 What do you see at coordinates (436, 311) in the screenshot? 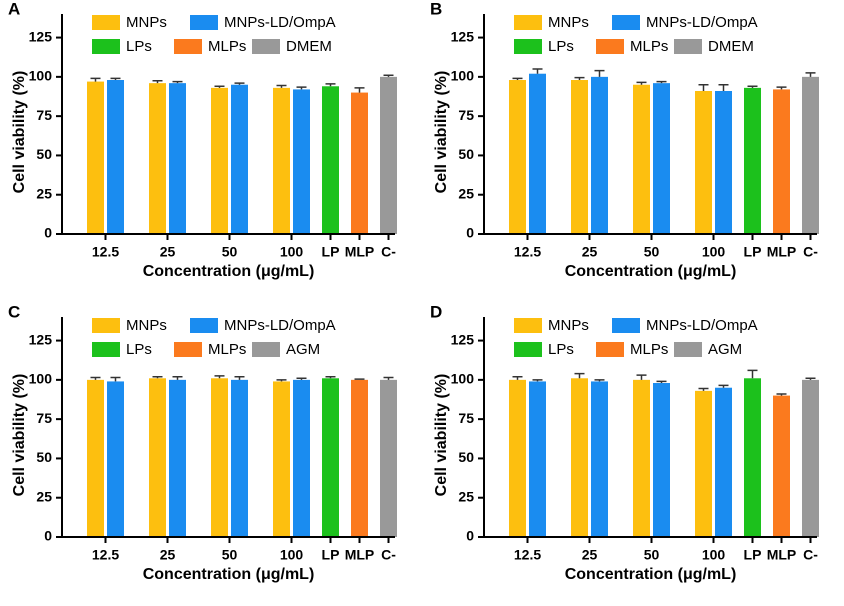
I see `panel-label: D` at bounding box center [436, 311].